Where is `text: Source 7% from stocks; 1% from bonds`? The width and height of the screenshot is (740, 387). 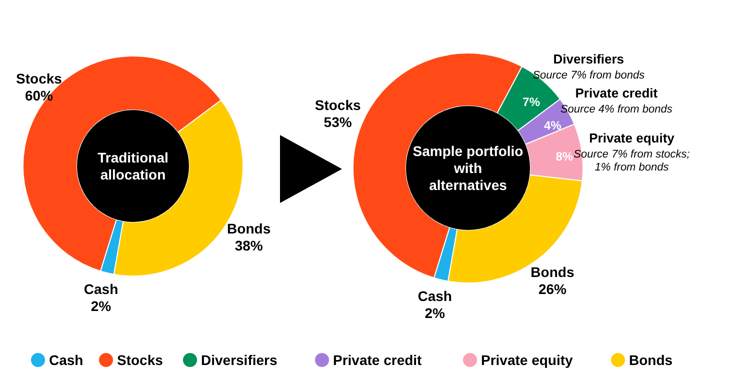 text: Source 7% from stocks; 1% from bonds is located at coordinates (632, 161).